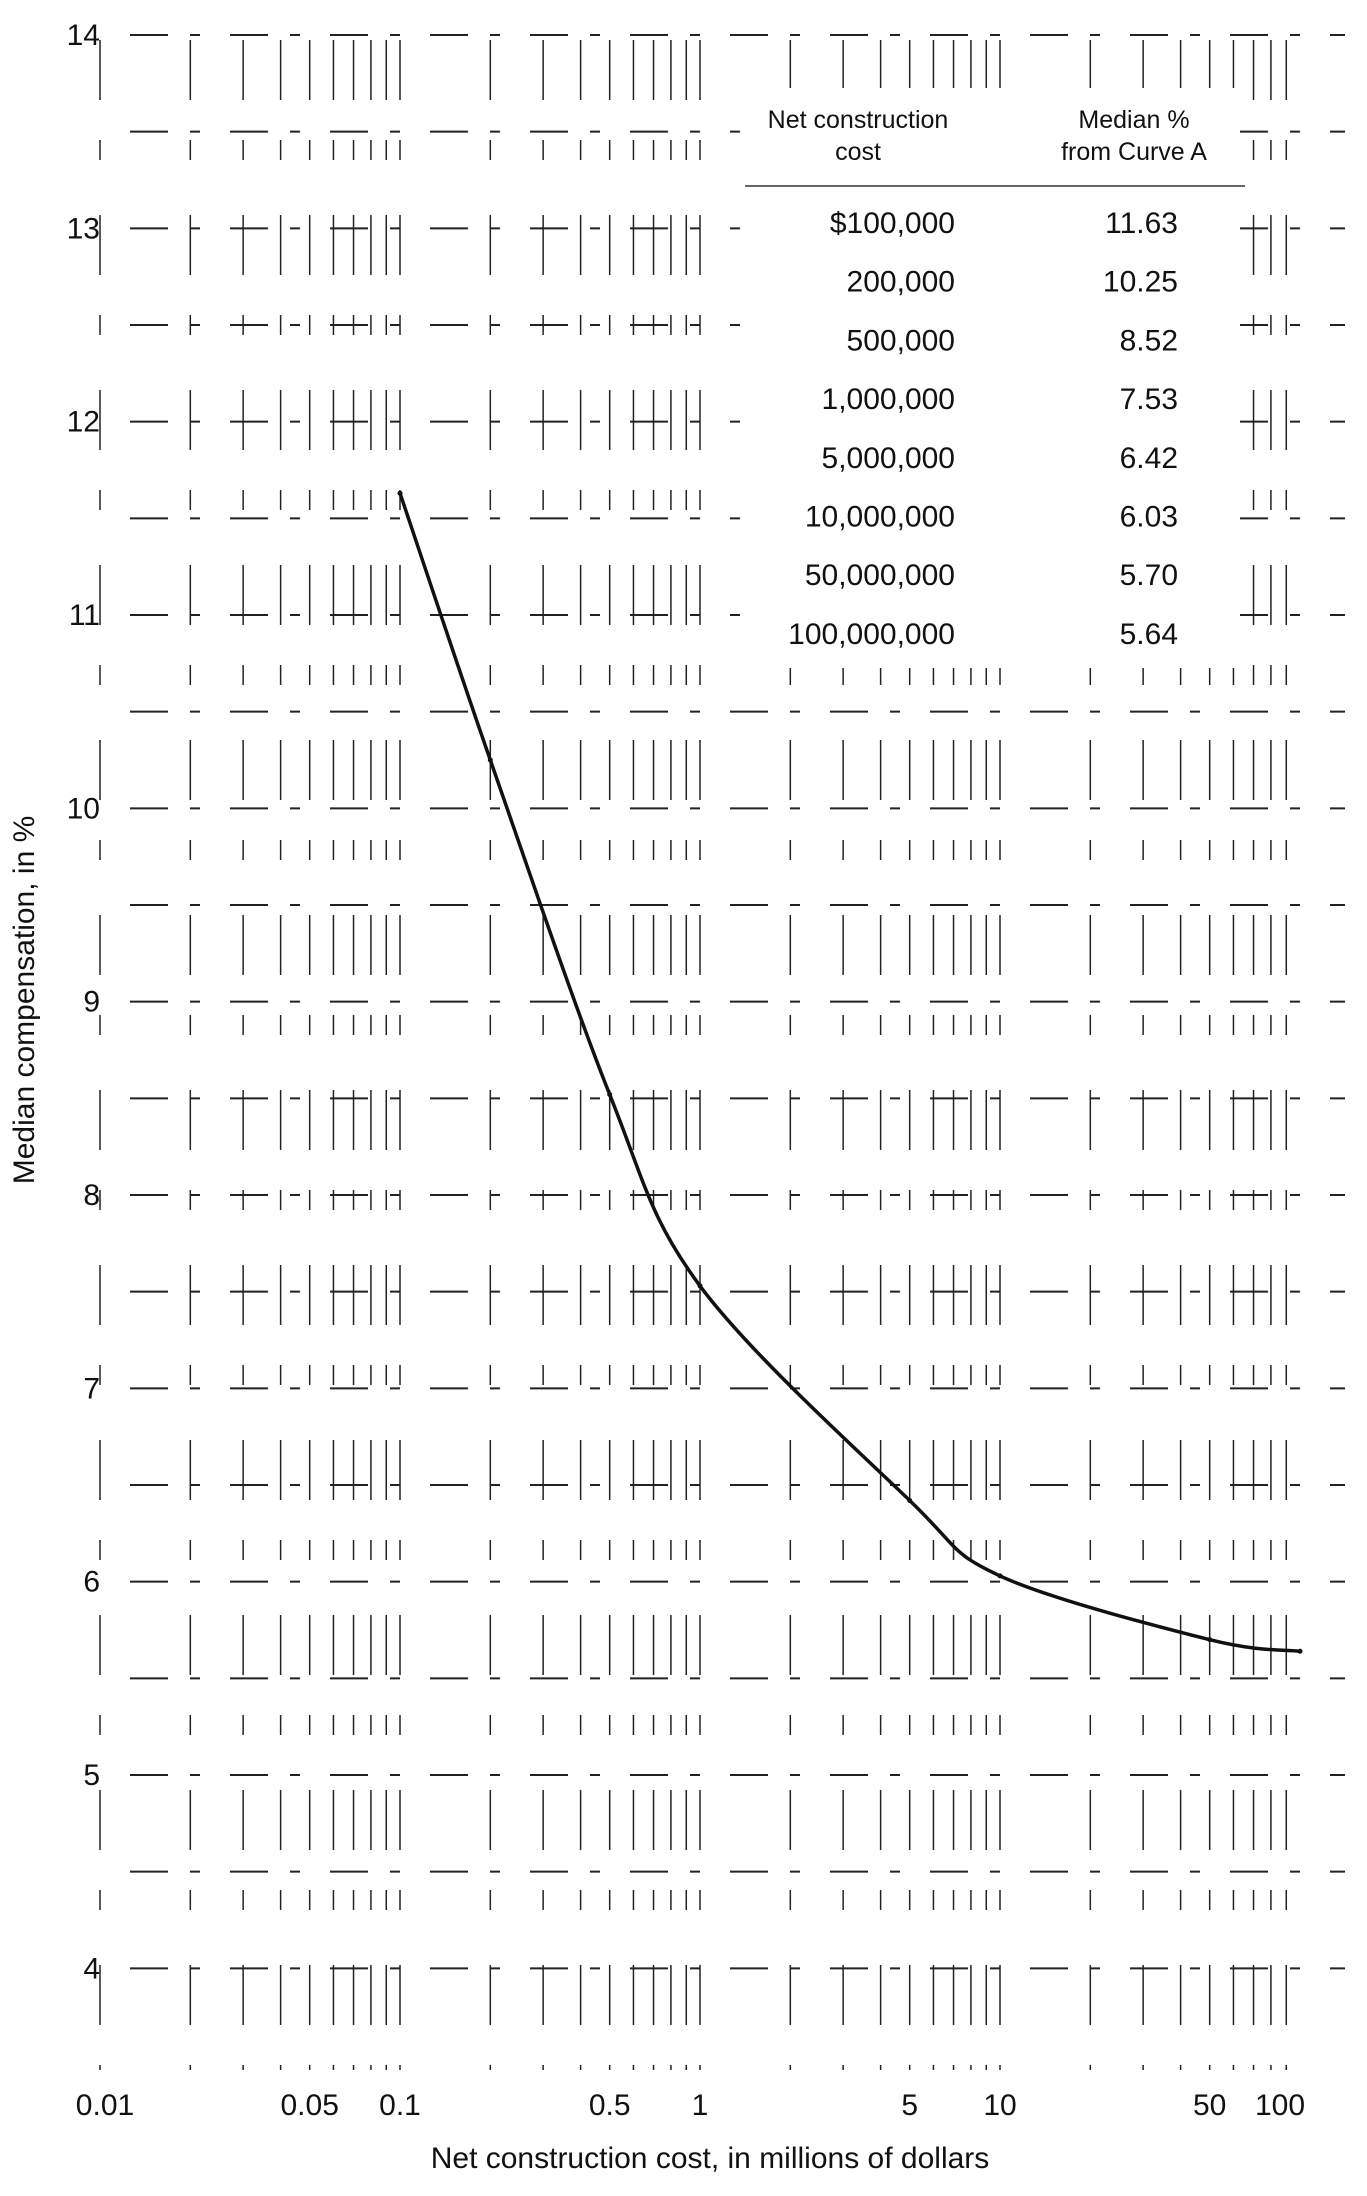  What do you see at coordinates (901, 282) in the screenshot?
I see `table-cell-cost: 200,000` at bounding box center [901, 282].